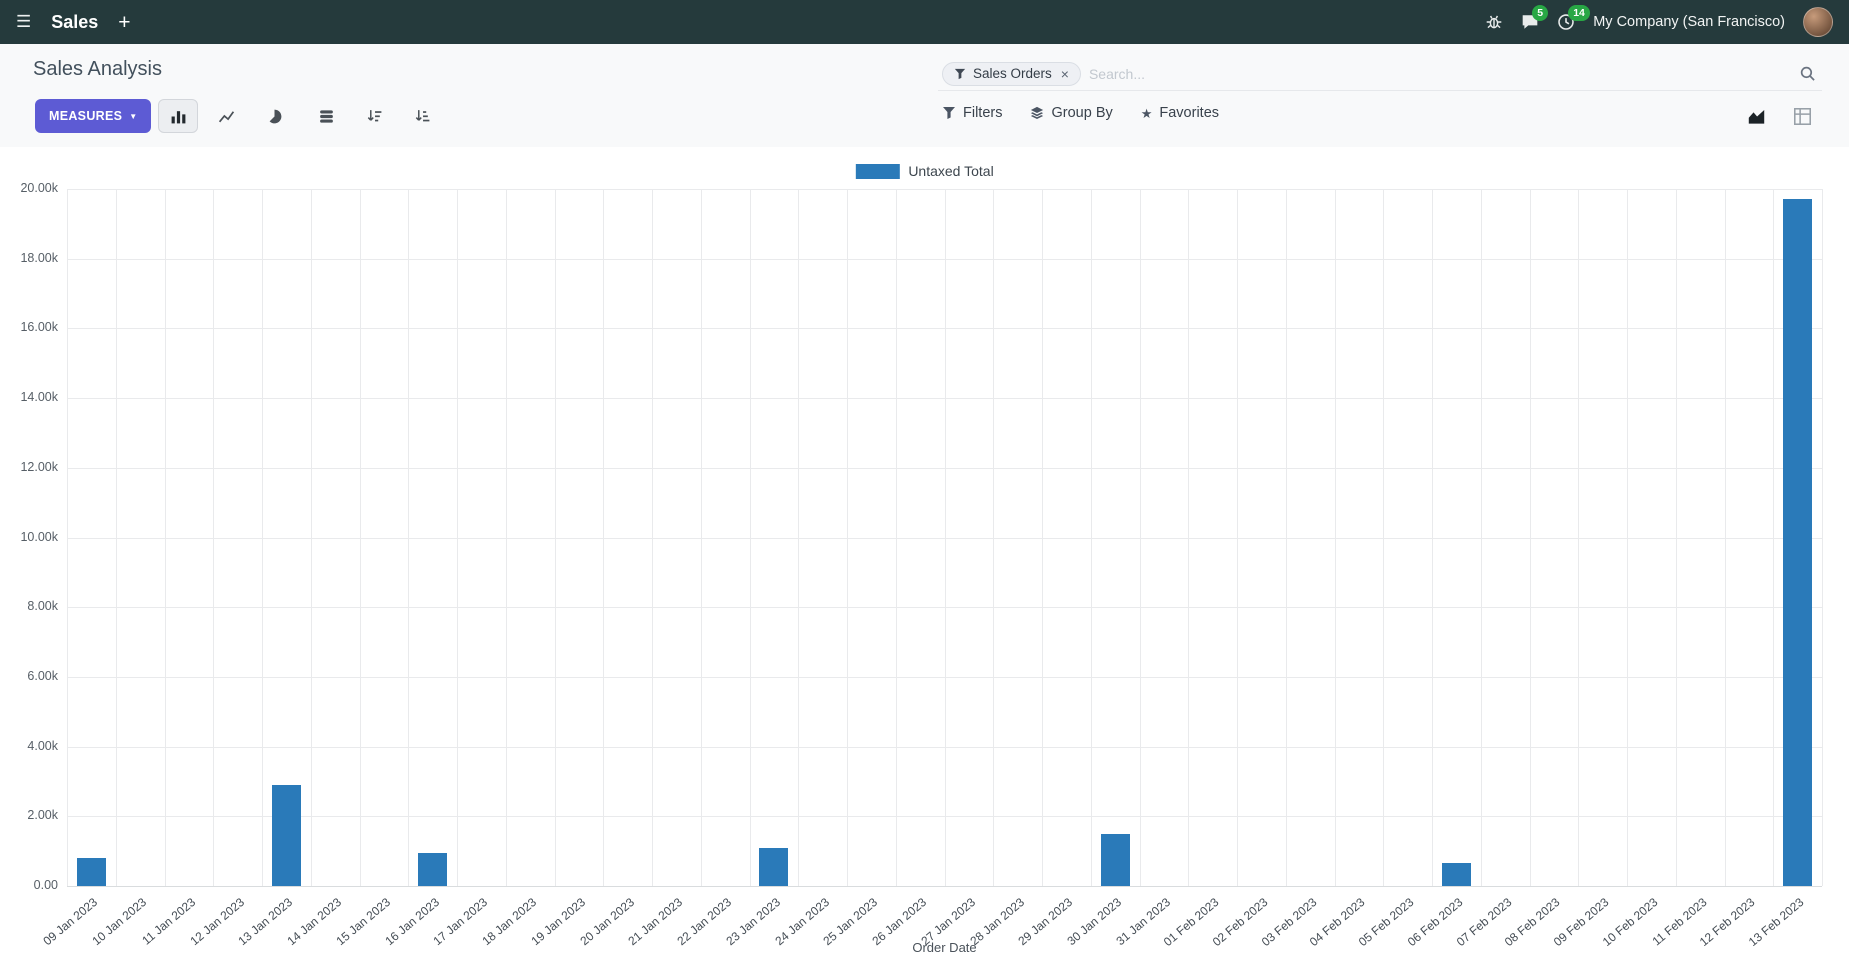  I want to click on group-by-button: Group By, so click(1071, 113).